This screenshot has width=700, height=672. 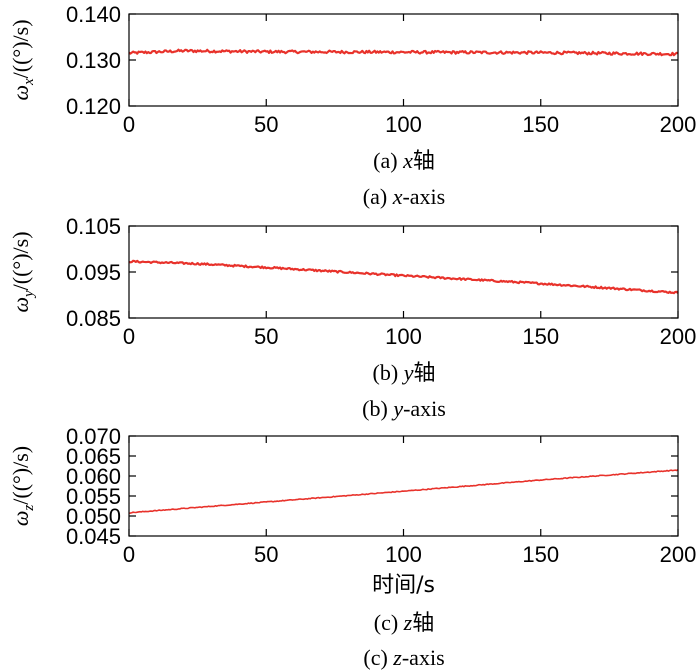 What do you see at coordinates (404, 160) in the screenshot?
I see `caption-chinese: (a) x轴` at bounding box center [404, 160].